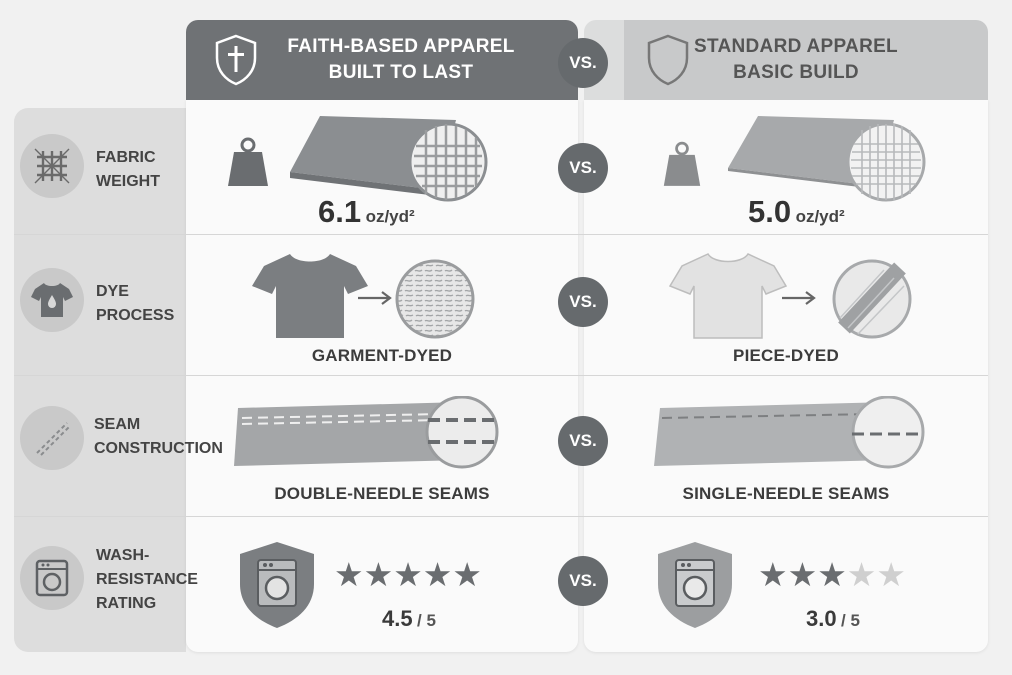  I want to click on row-label-wash-resistance: WASH- RESISTANCE RATING, so click(147, 579).